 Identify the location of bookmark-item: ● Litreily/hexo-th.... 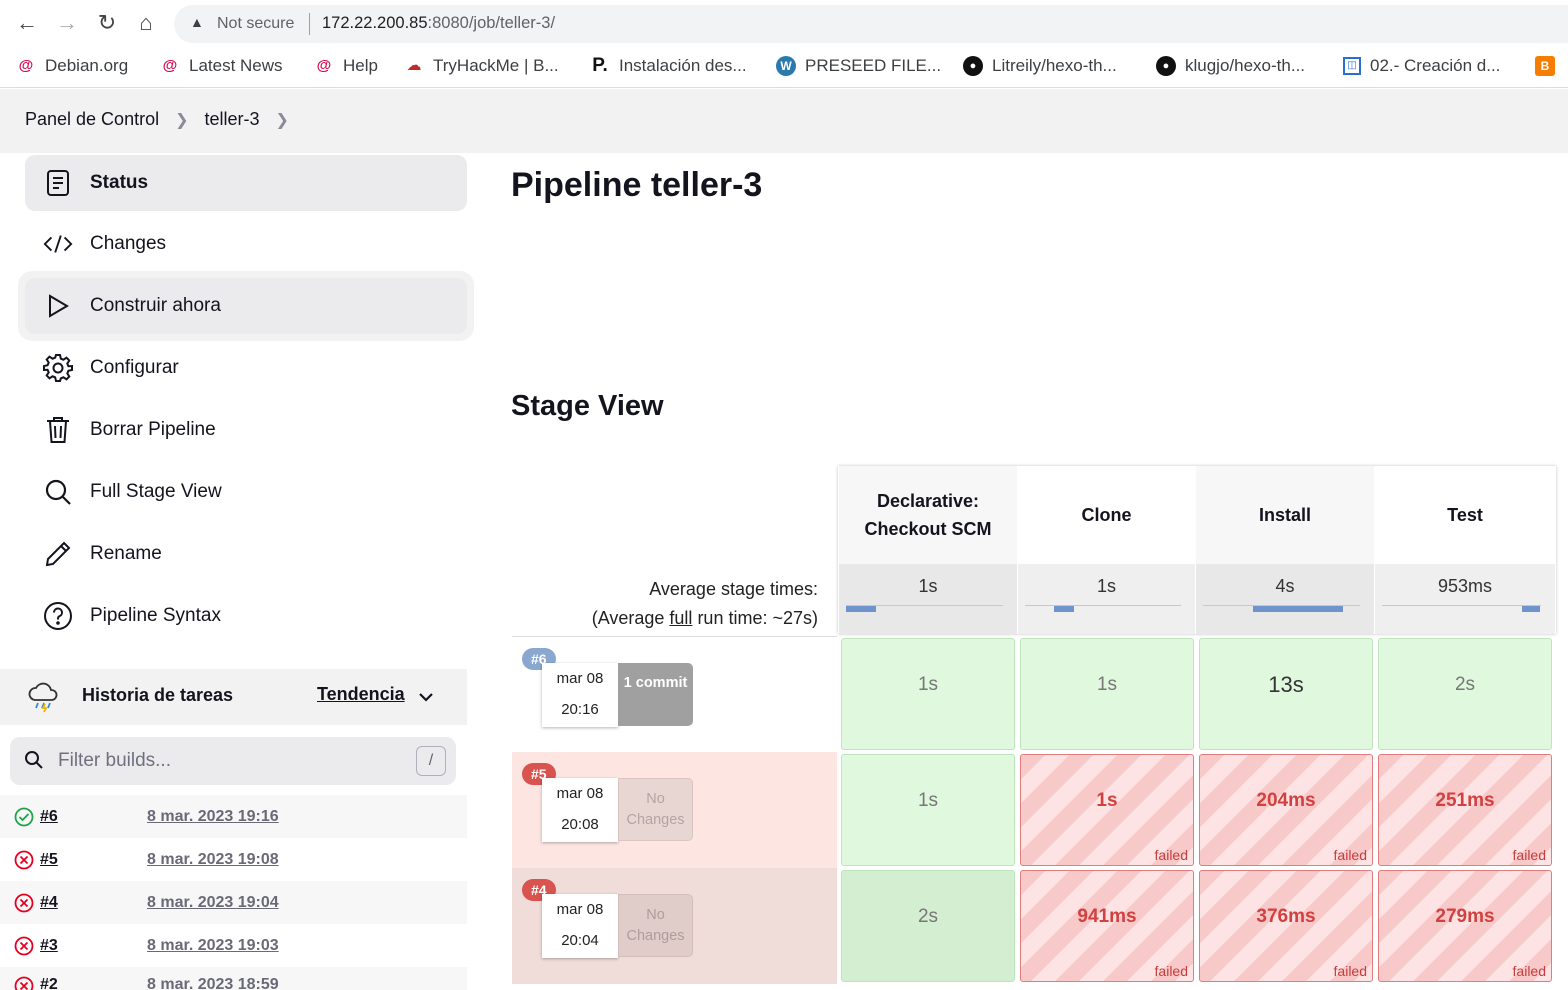
(1040, 66).